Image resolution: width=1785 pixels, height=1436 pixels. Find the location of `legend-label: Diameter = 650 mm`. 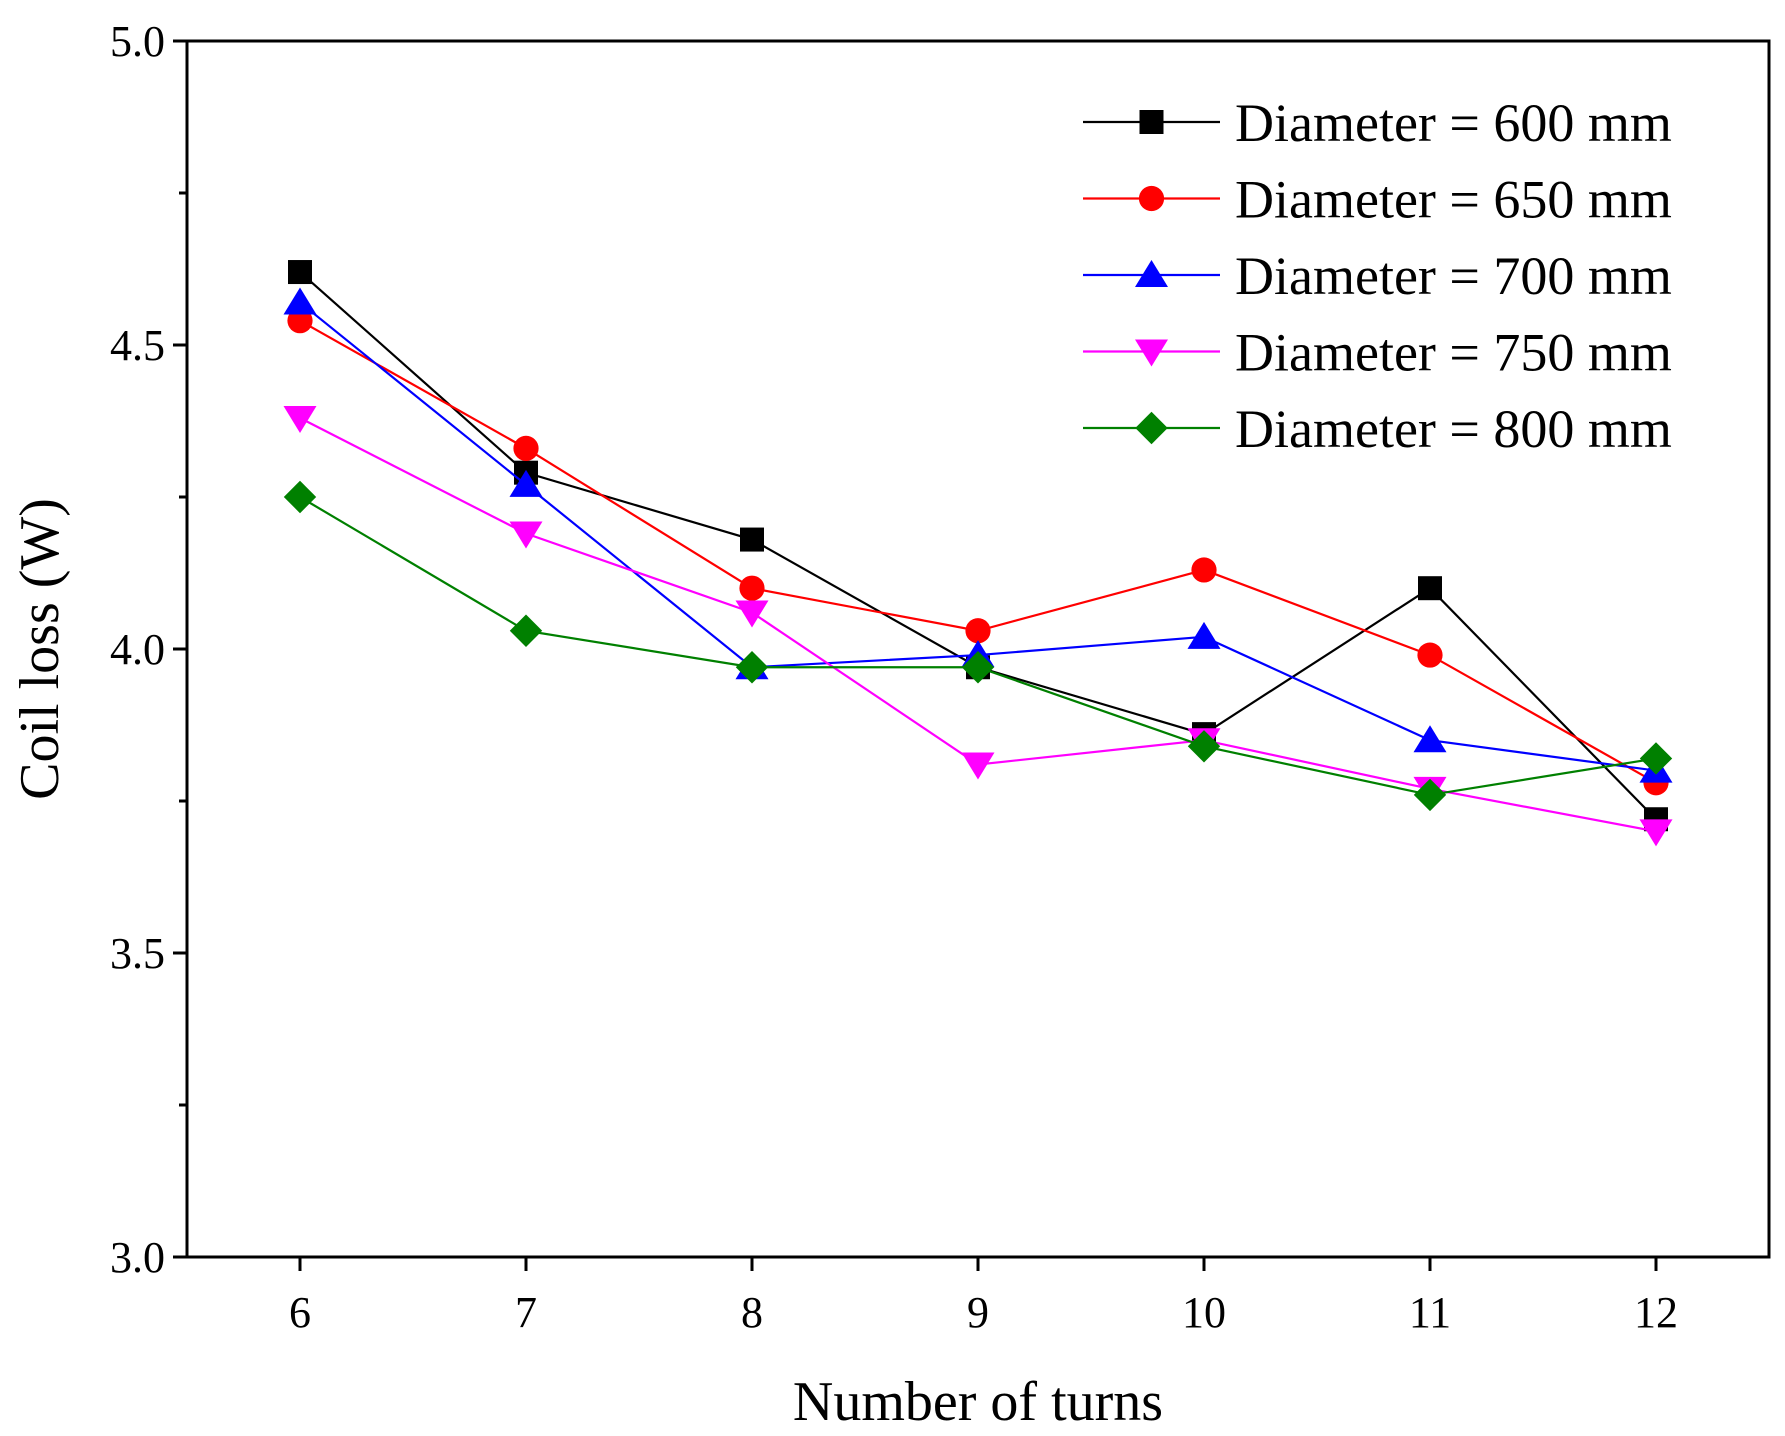

legend-label: Diameter = 650 mm is located at coordinates (1453, 200).